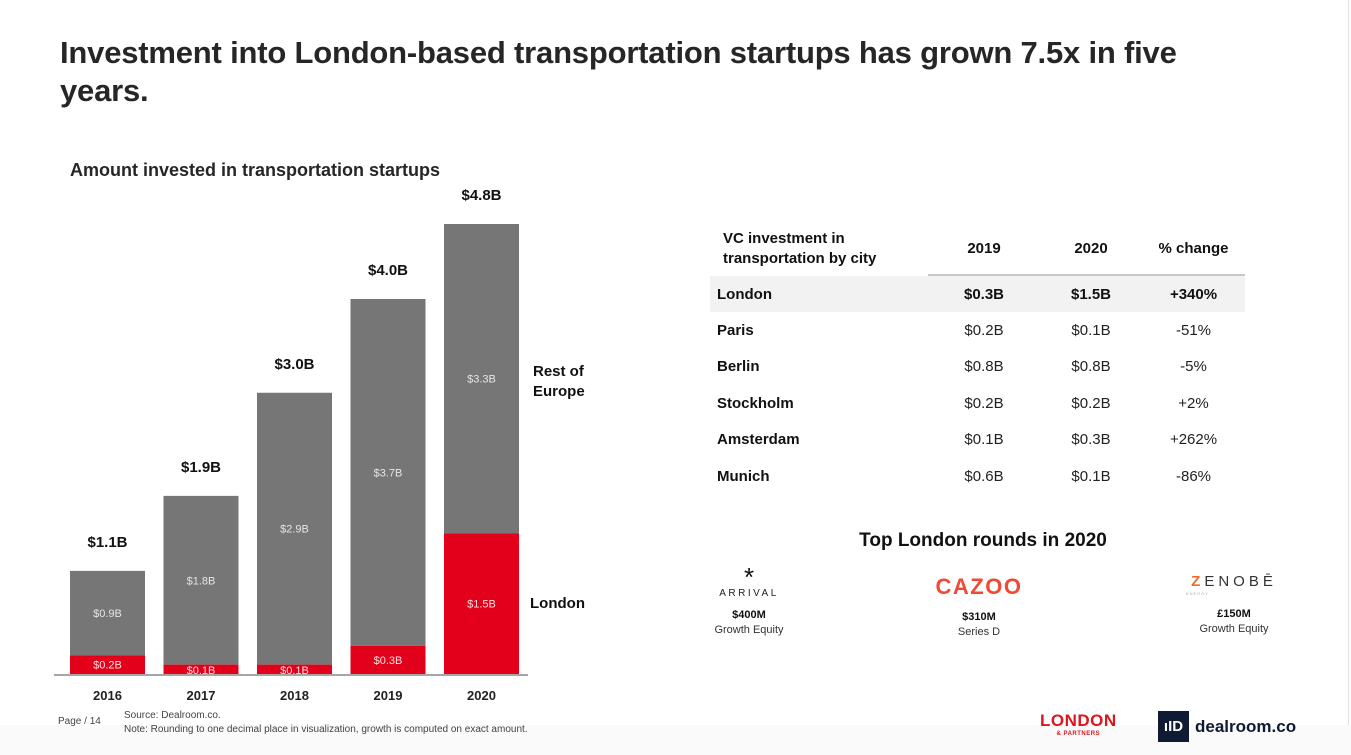 Image resolution: width=1351 pixels, height=755 pixels. Describe the element at coordinates (1193, 331) in the screenshot. I see `change-cell: -51%` at that location.